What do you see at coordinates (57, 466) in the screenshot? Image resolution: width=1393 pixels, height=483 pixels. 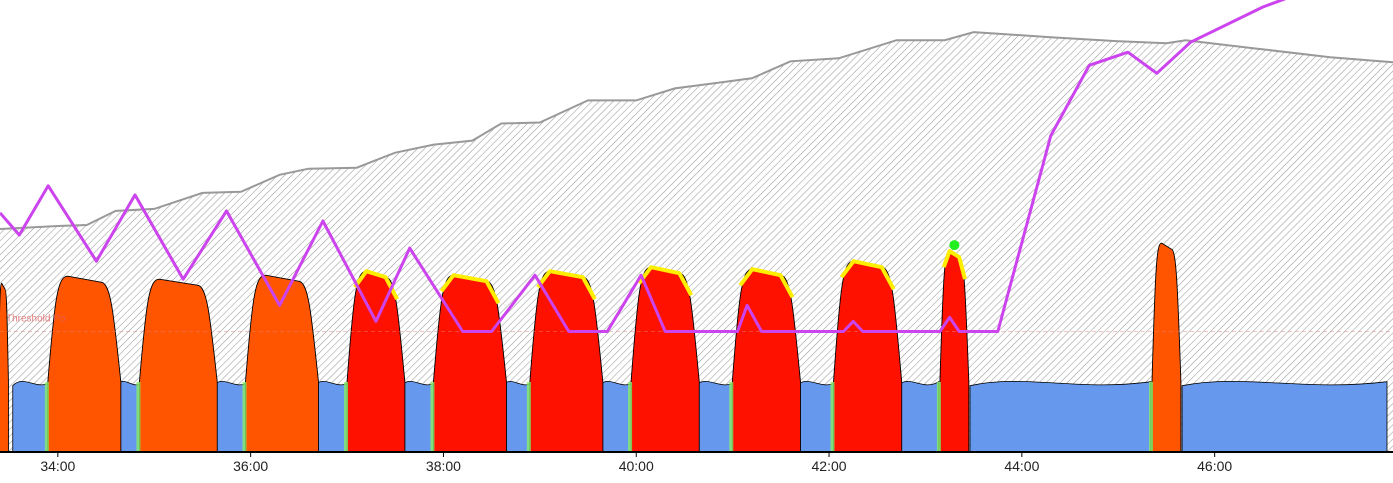 I see `x-tick-label-0: 34:00` at bounding box center [57, 466].